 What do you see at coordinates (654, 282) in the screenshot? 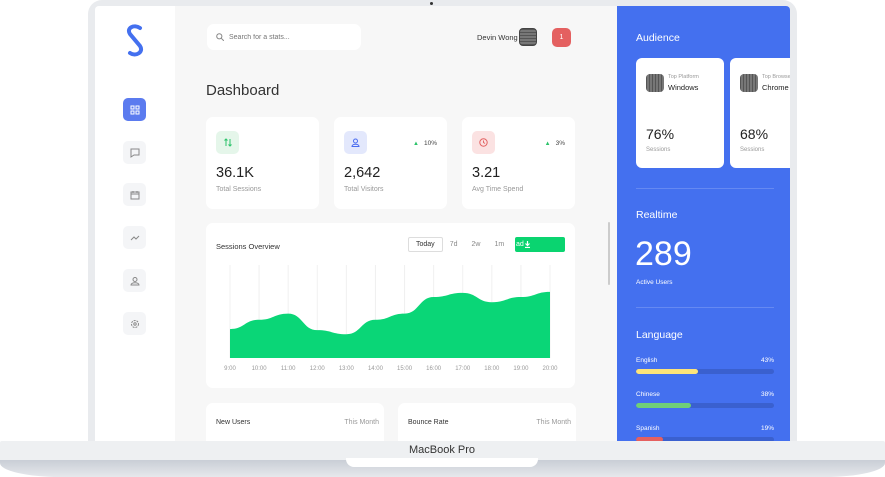
I see `realtime-label: Active Users` at bounding box center [654, 282].